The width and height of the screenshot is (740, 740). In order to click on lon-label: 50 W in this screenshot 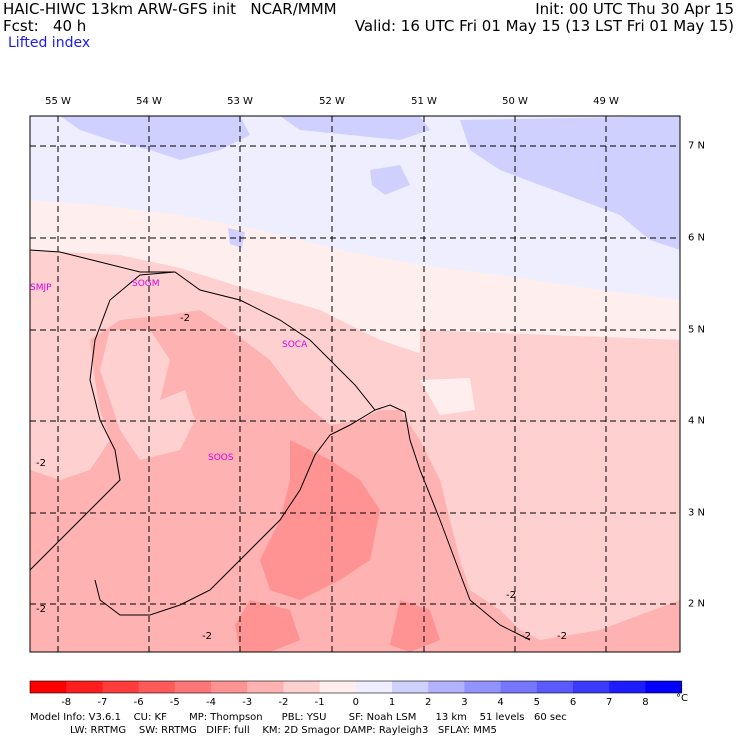, I will do `click(515, 101)`.